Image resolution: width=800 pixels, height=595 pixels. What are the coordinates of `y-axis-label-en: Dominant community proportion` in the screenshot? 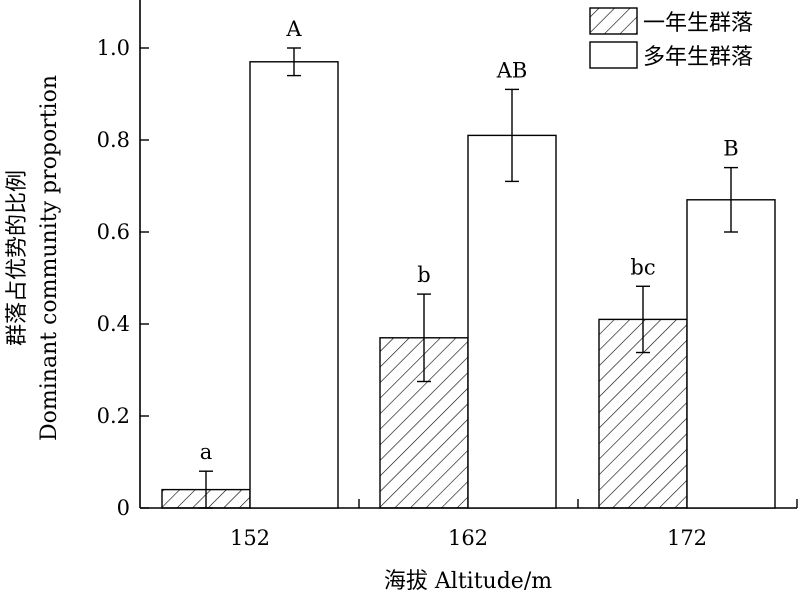 It's located at (49, 258).